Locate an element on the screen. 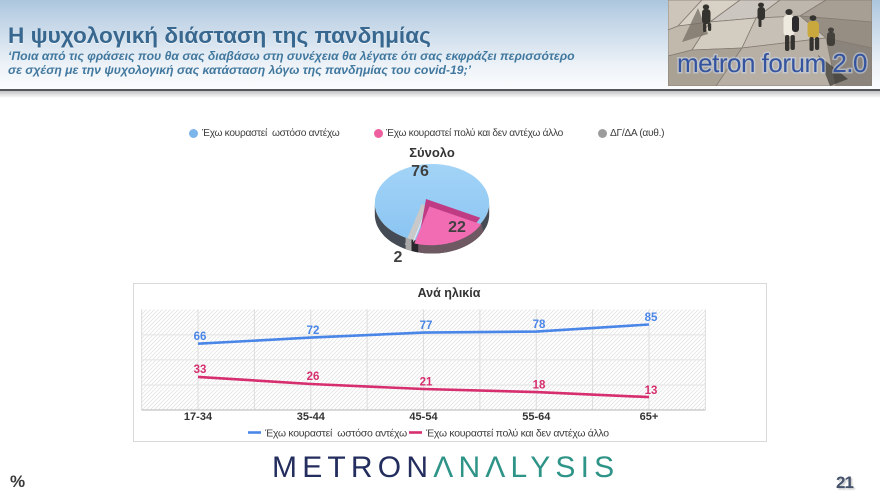 This screenshot has height=495, width=880. svg-text: 22 is located at coordinates (457, 227).